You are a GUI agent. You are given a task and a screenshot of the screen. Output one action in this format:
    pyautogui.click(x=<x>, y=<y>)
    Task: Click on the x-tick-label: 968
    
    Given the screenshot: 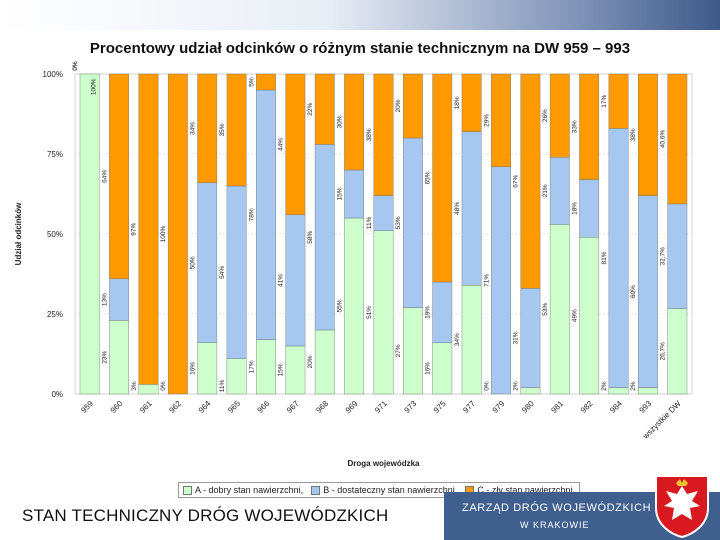 What is the action you would take?
    pyautogui.click(x=322, y=407)
    